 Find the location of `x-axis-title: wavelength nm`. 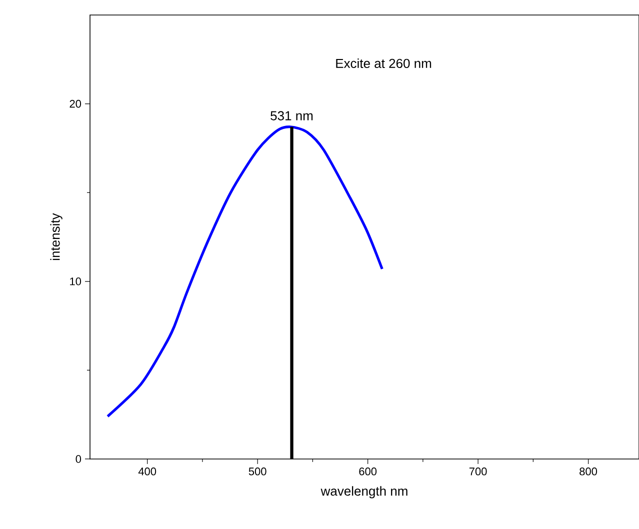

x-axis-title: wavelength nm is located at coordinates (364, 492).